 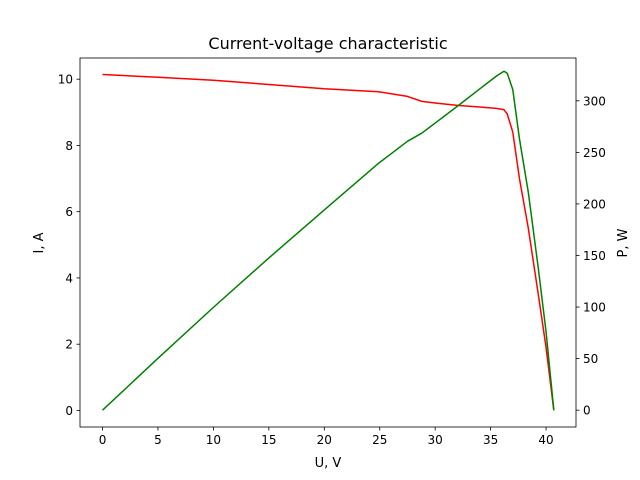 What do you see at coordinates (69, 146) in the screenshot?
I see `y-tick-label-left: 8` at bounding box center [69, 146].